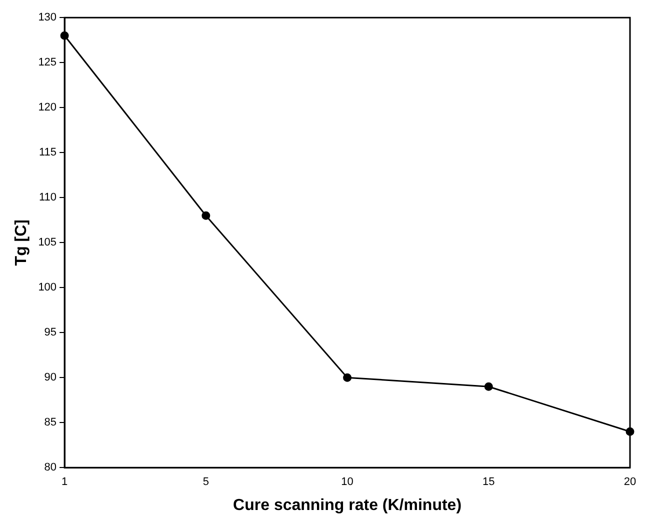  What do you see at coordinates (47, 242) in the screenshot?
I see `y-tick-label: 105` at bounding box center [47, 242].